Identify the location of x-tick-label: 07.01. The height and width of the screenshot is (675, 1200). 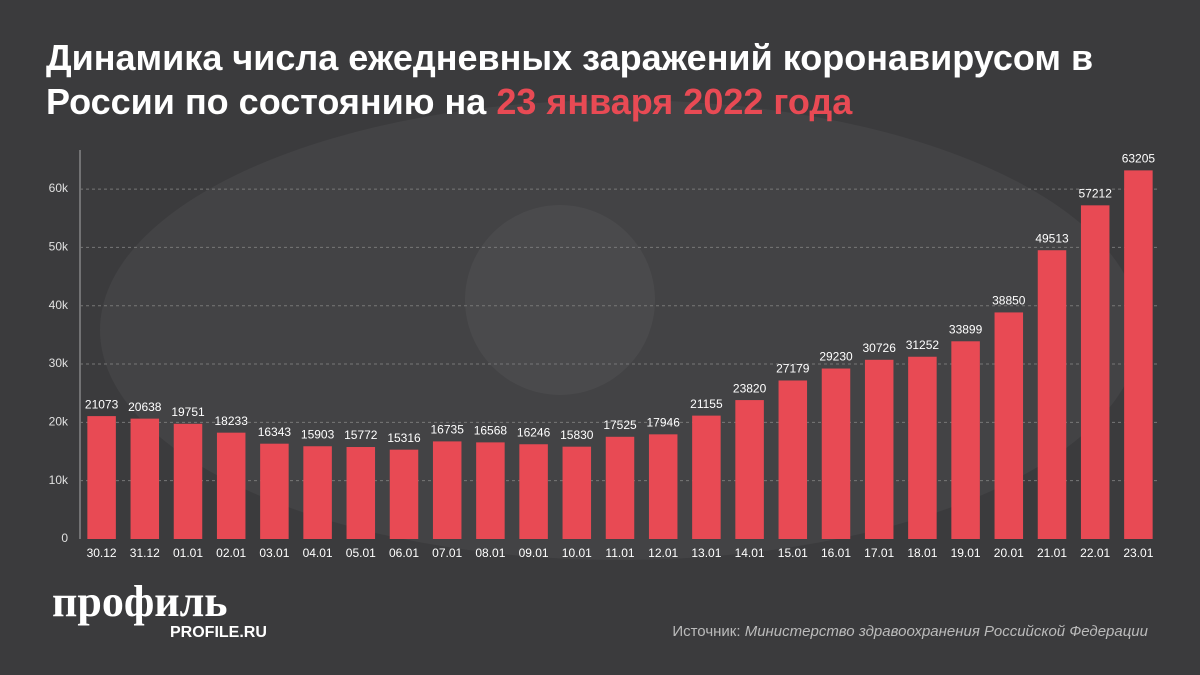
(447, 553).